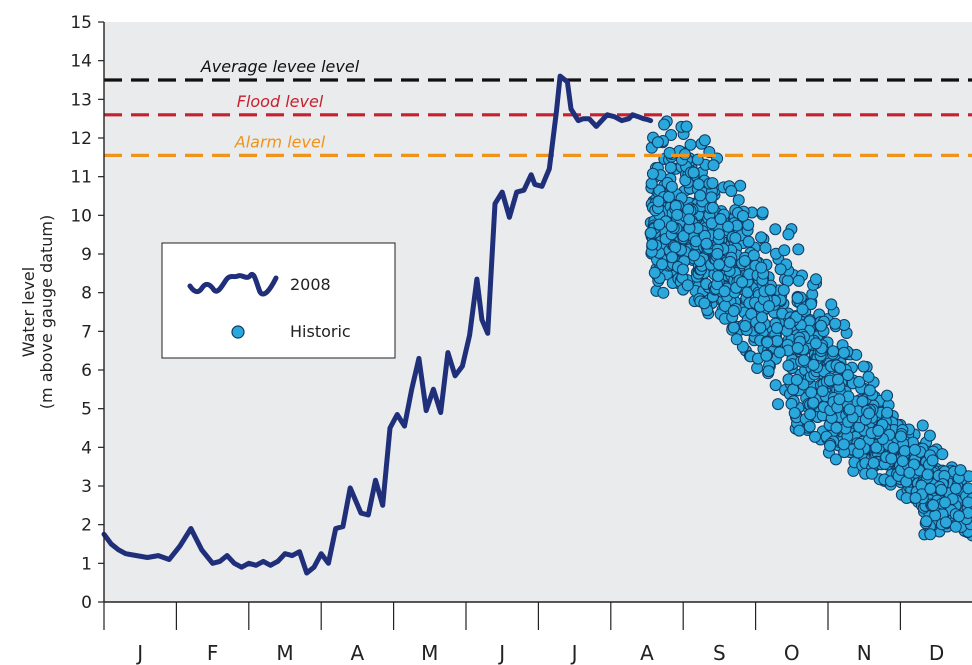 Image resolution: width=972 pixels, height=665 pixels. What do you see at coordinates (81, 139) in the screenshot?
I see `y-tick-label: 12` at bounding box center [81, 139].